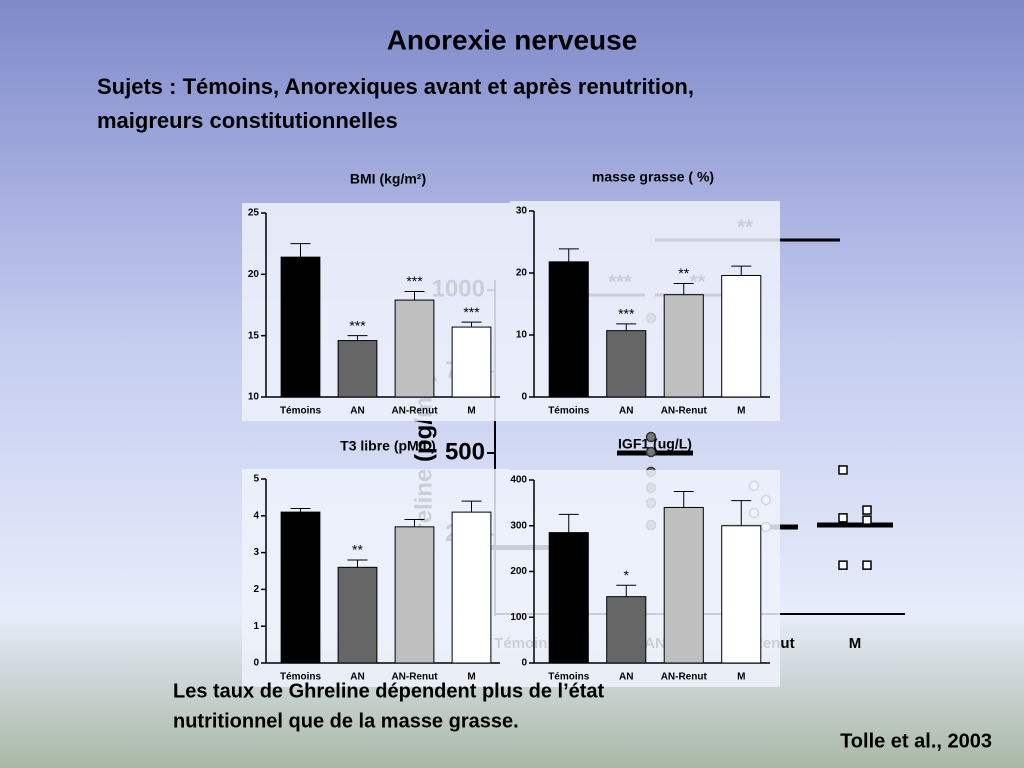 This screenshot has height=768, width=1024. I want to click on y-tick-label: 400, so click(518, 480).